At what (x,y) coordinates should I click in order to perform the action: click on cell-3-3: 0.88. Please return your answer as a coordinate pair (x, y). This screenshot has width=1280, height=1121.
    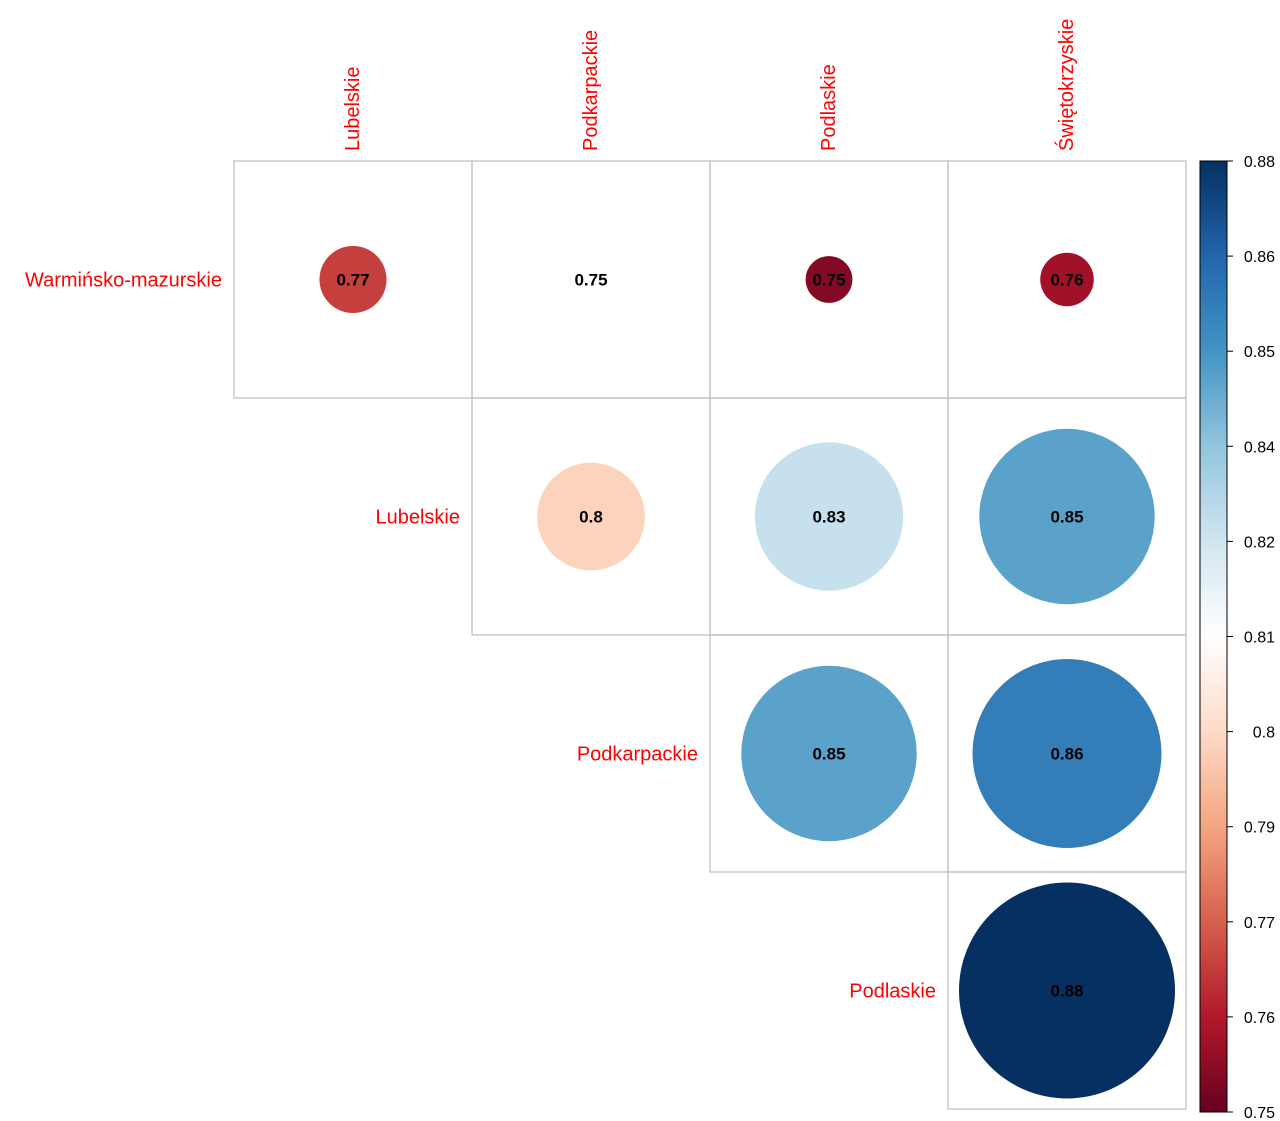
    Looking at the image, I should click on (1067, 990).